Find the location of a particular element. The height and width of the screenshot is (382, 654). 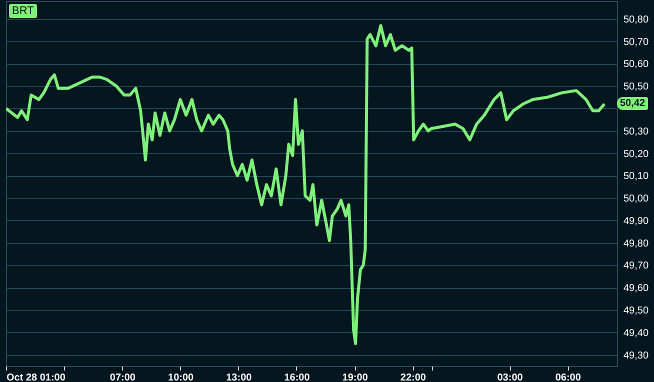

y-tick-label: 49,90 is located at coordinates (636, 221).